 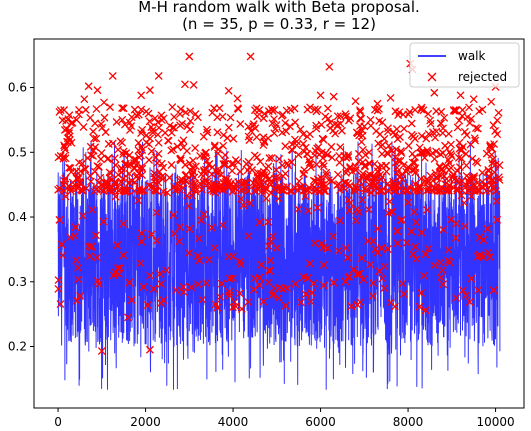 I want to click on legend-walk-label: walk, so click(x=472, y=56).